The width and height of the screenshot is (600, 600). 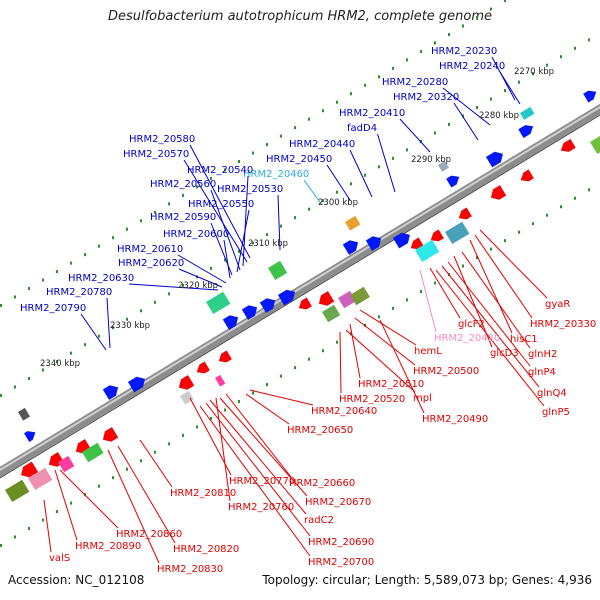 What do you see at coordinates (372, 113) in the screenshot?
I see `upper-gene-label: HRM2_20410` at bounding box center [372, 113].